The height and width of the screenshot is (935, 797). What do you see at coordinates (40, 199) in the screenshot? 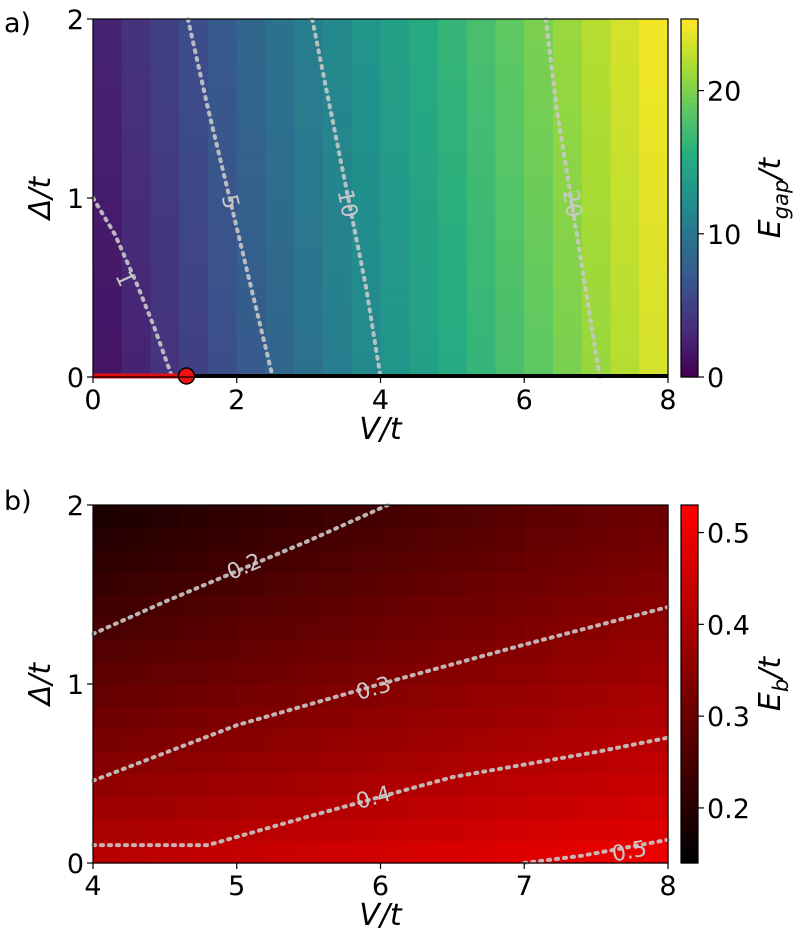
I see `y-axis-label: Δ/t` at bounding box center [40, 199].